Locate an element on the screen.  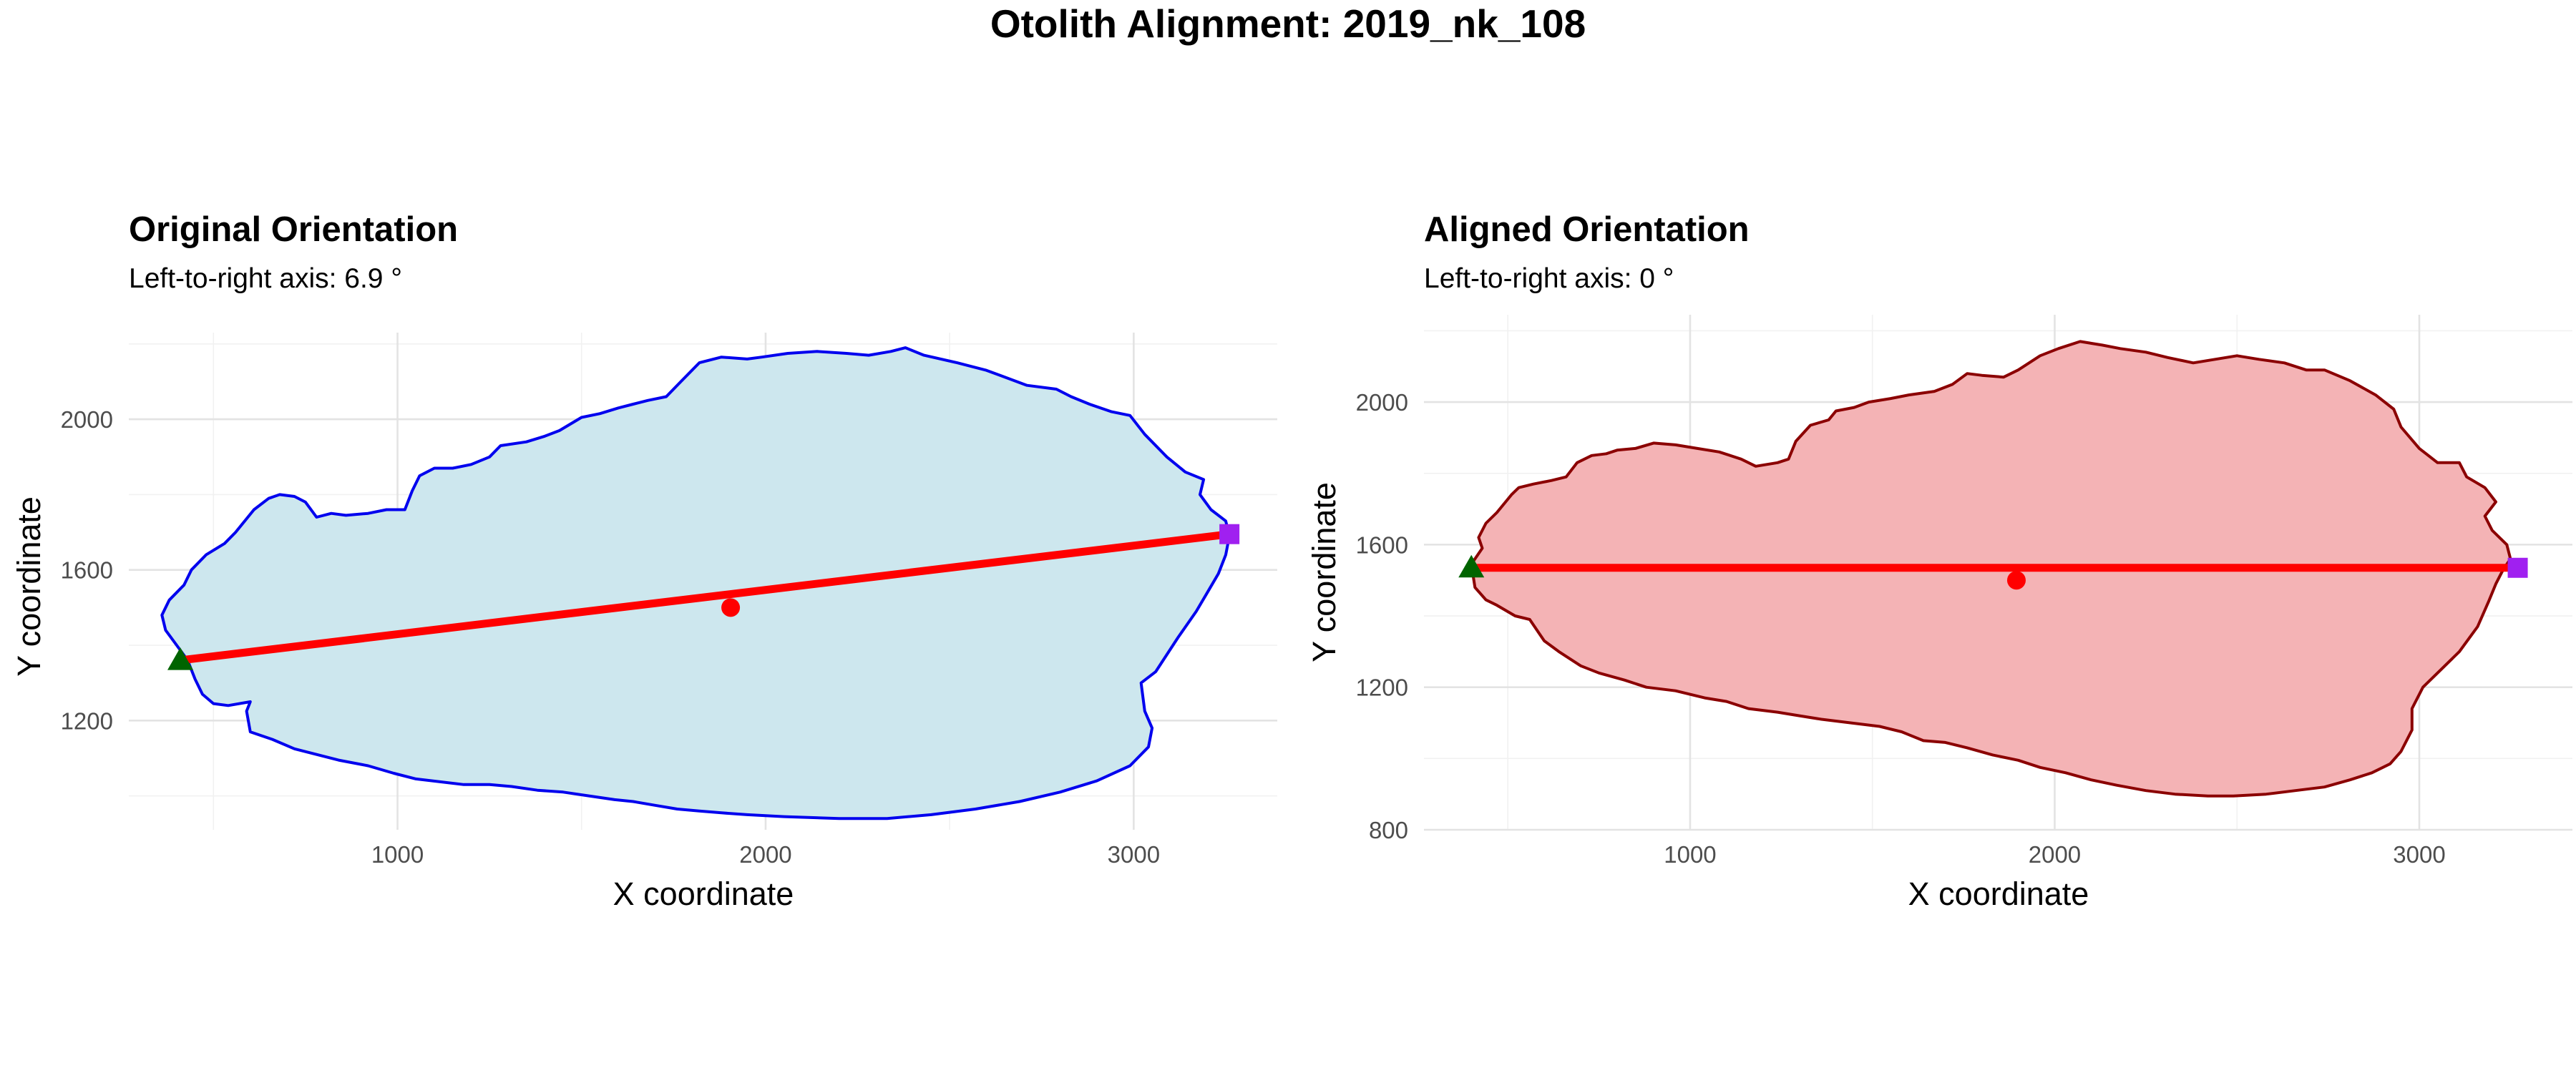
panel-original-title: Original Orientation is located at coordinates (293, 230).